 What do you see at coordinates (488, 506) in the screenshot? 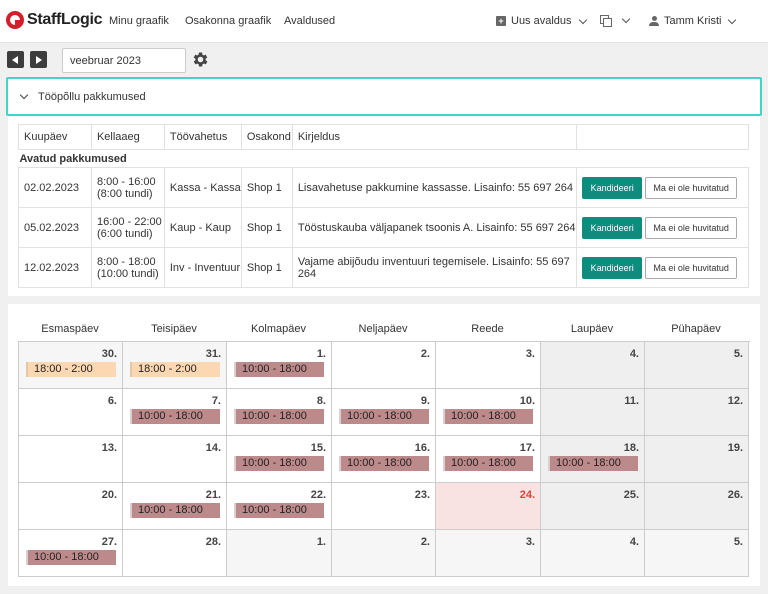
I see `calendar-day-cell: 24.` at bounding box center [488, 506].